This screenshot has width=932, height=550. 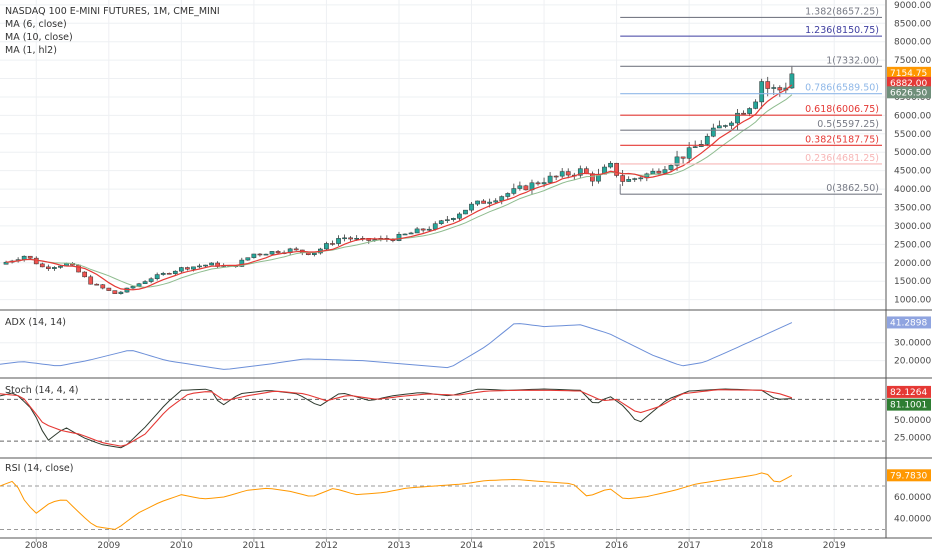 What do you see at coordinates (396, 501) in the screenshot?
I see `rsi-line` at bounding box center [396, 501].